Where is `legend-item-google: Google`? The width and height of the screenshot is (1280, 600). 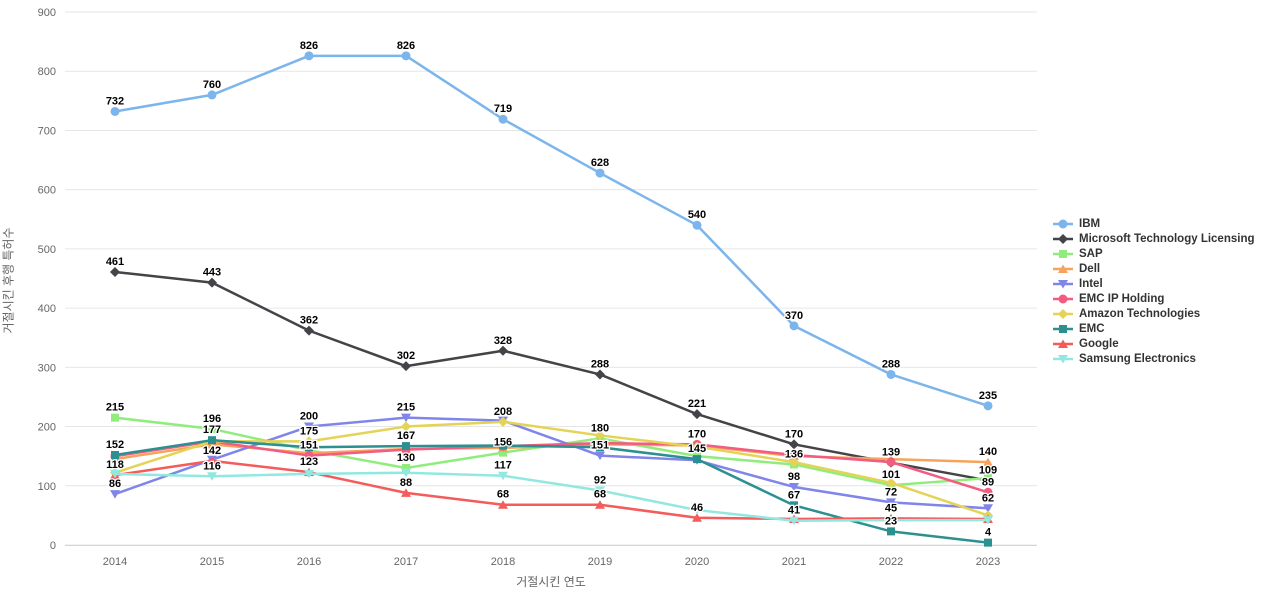
legend-item-google: Google is located at coordinates (1153, 344).